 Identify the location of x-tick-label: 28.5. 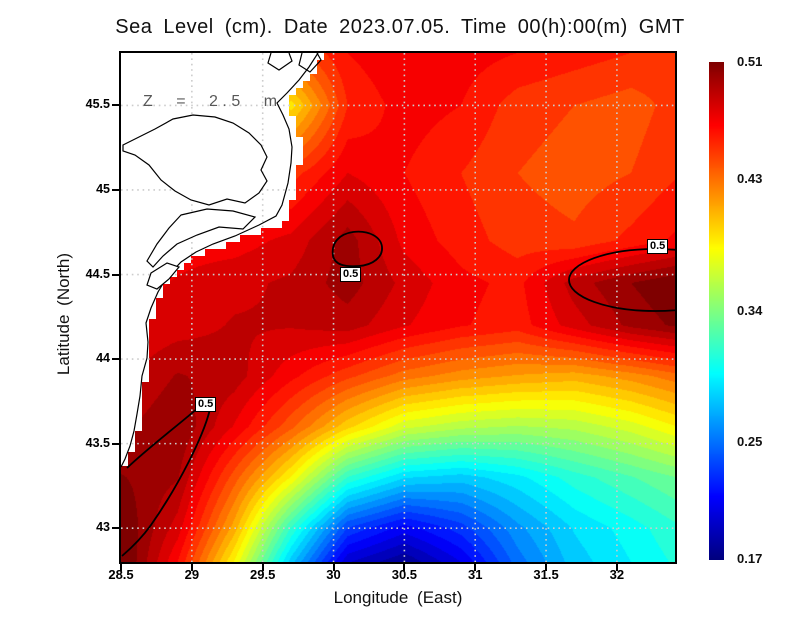
(121, 574).